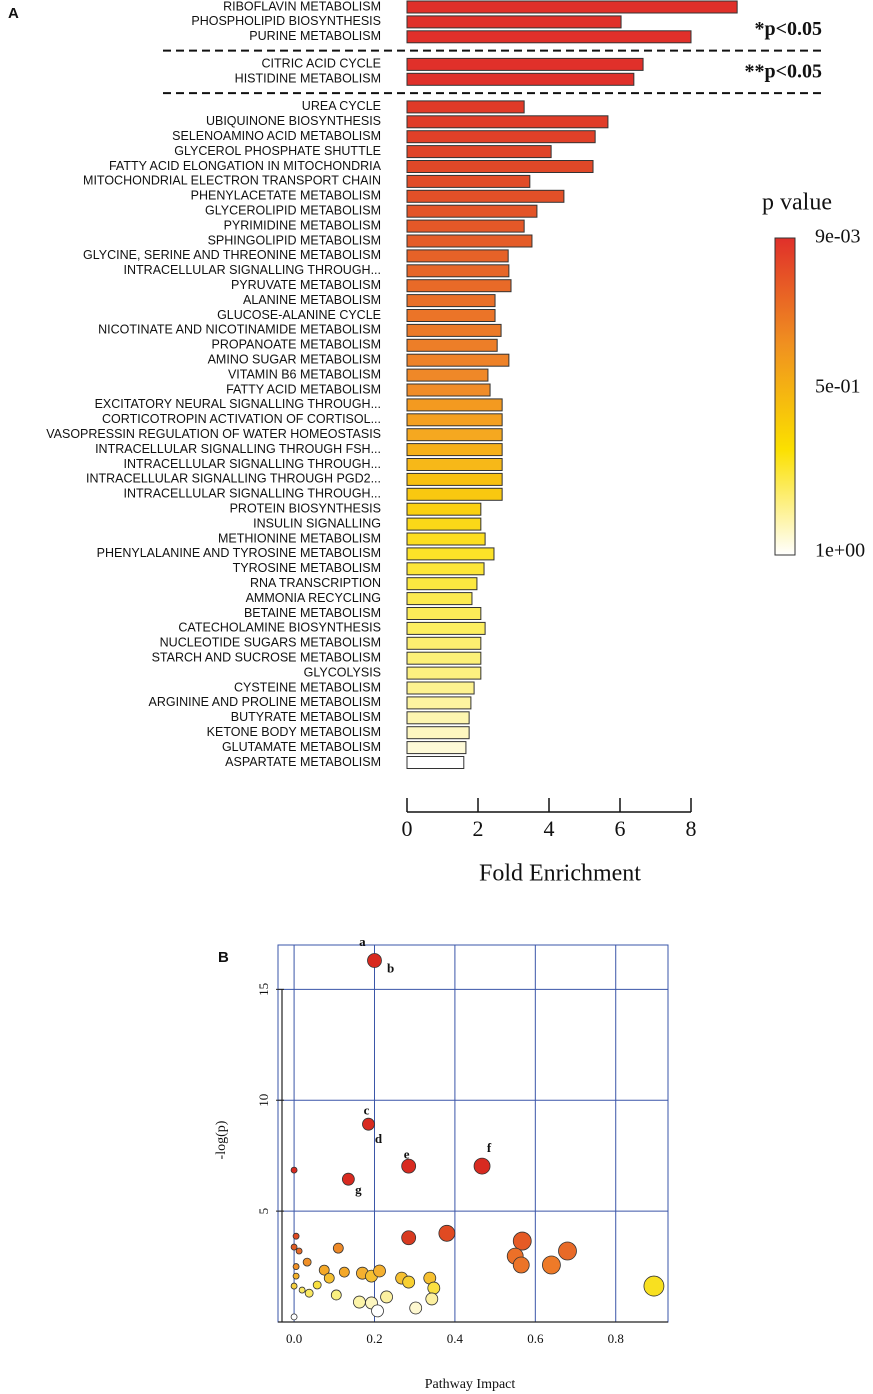  I want to click on category-label: TYROSINE METABOLISM, so click(307, 568).